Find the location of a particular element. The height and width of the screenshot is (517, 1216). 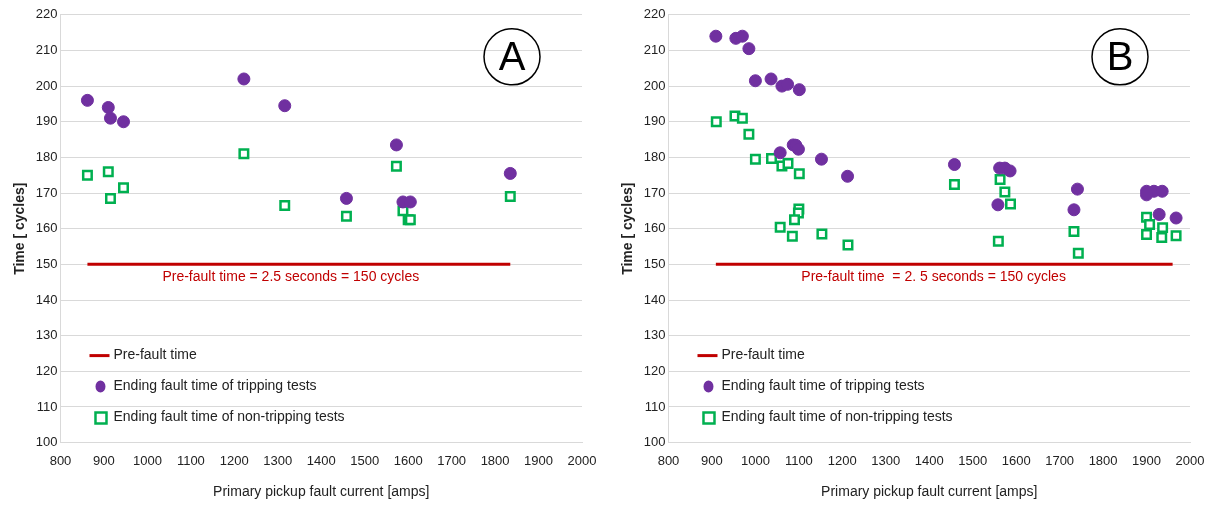

annotation: Pre-fault time = 2.5 seconds = 150 cycles is located at coordinates (291, 276).